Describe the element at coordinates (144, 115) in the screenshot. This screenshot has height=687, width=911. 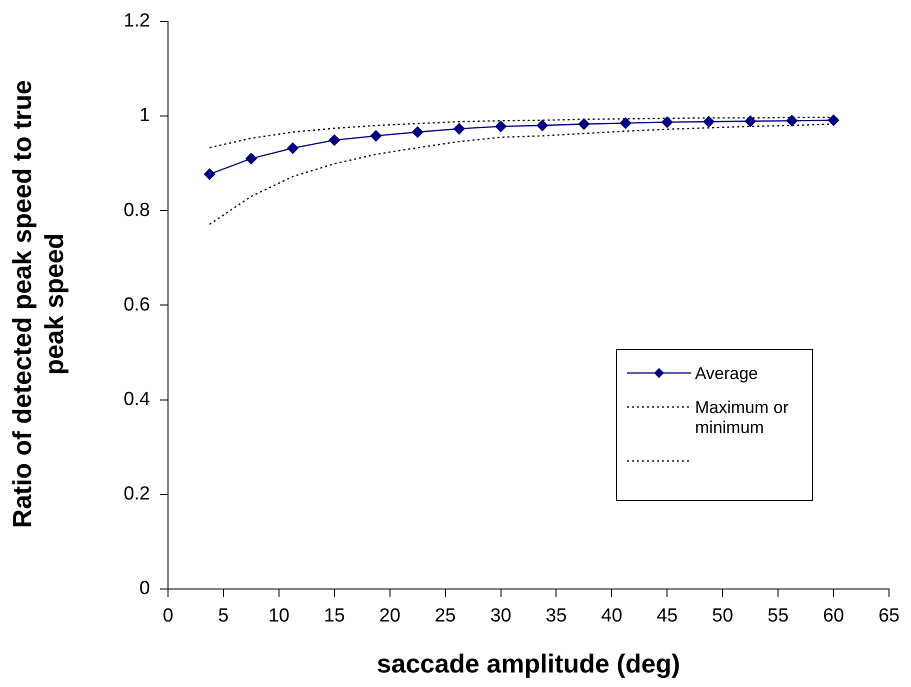
I see `y-tick-label: 1` at that location.